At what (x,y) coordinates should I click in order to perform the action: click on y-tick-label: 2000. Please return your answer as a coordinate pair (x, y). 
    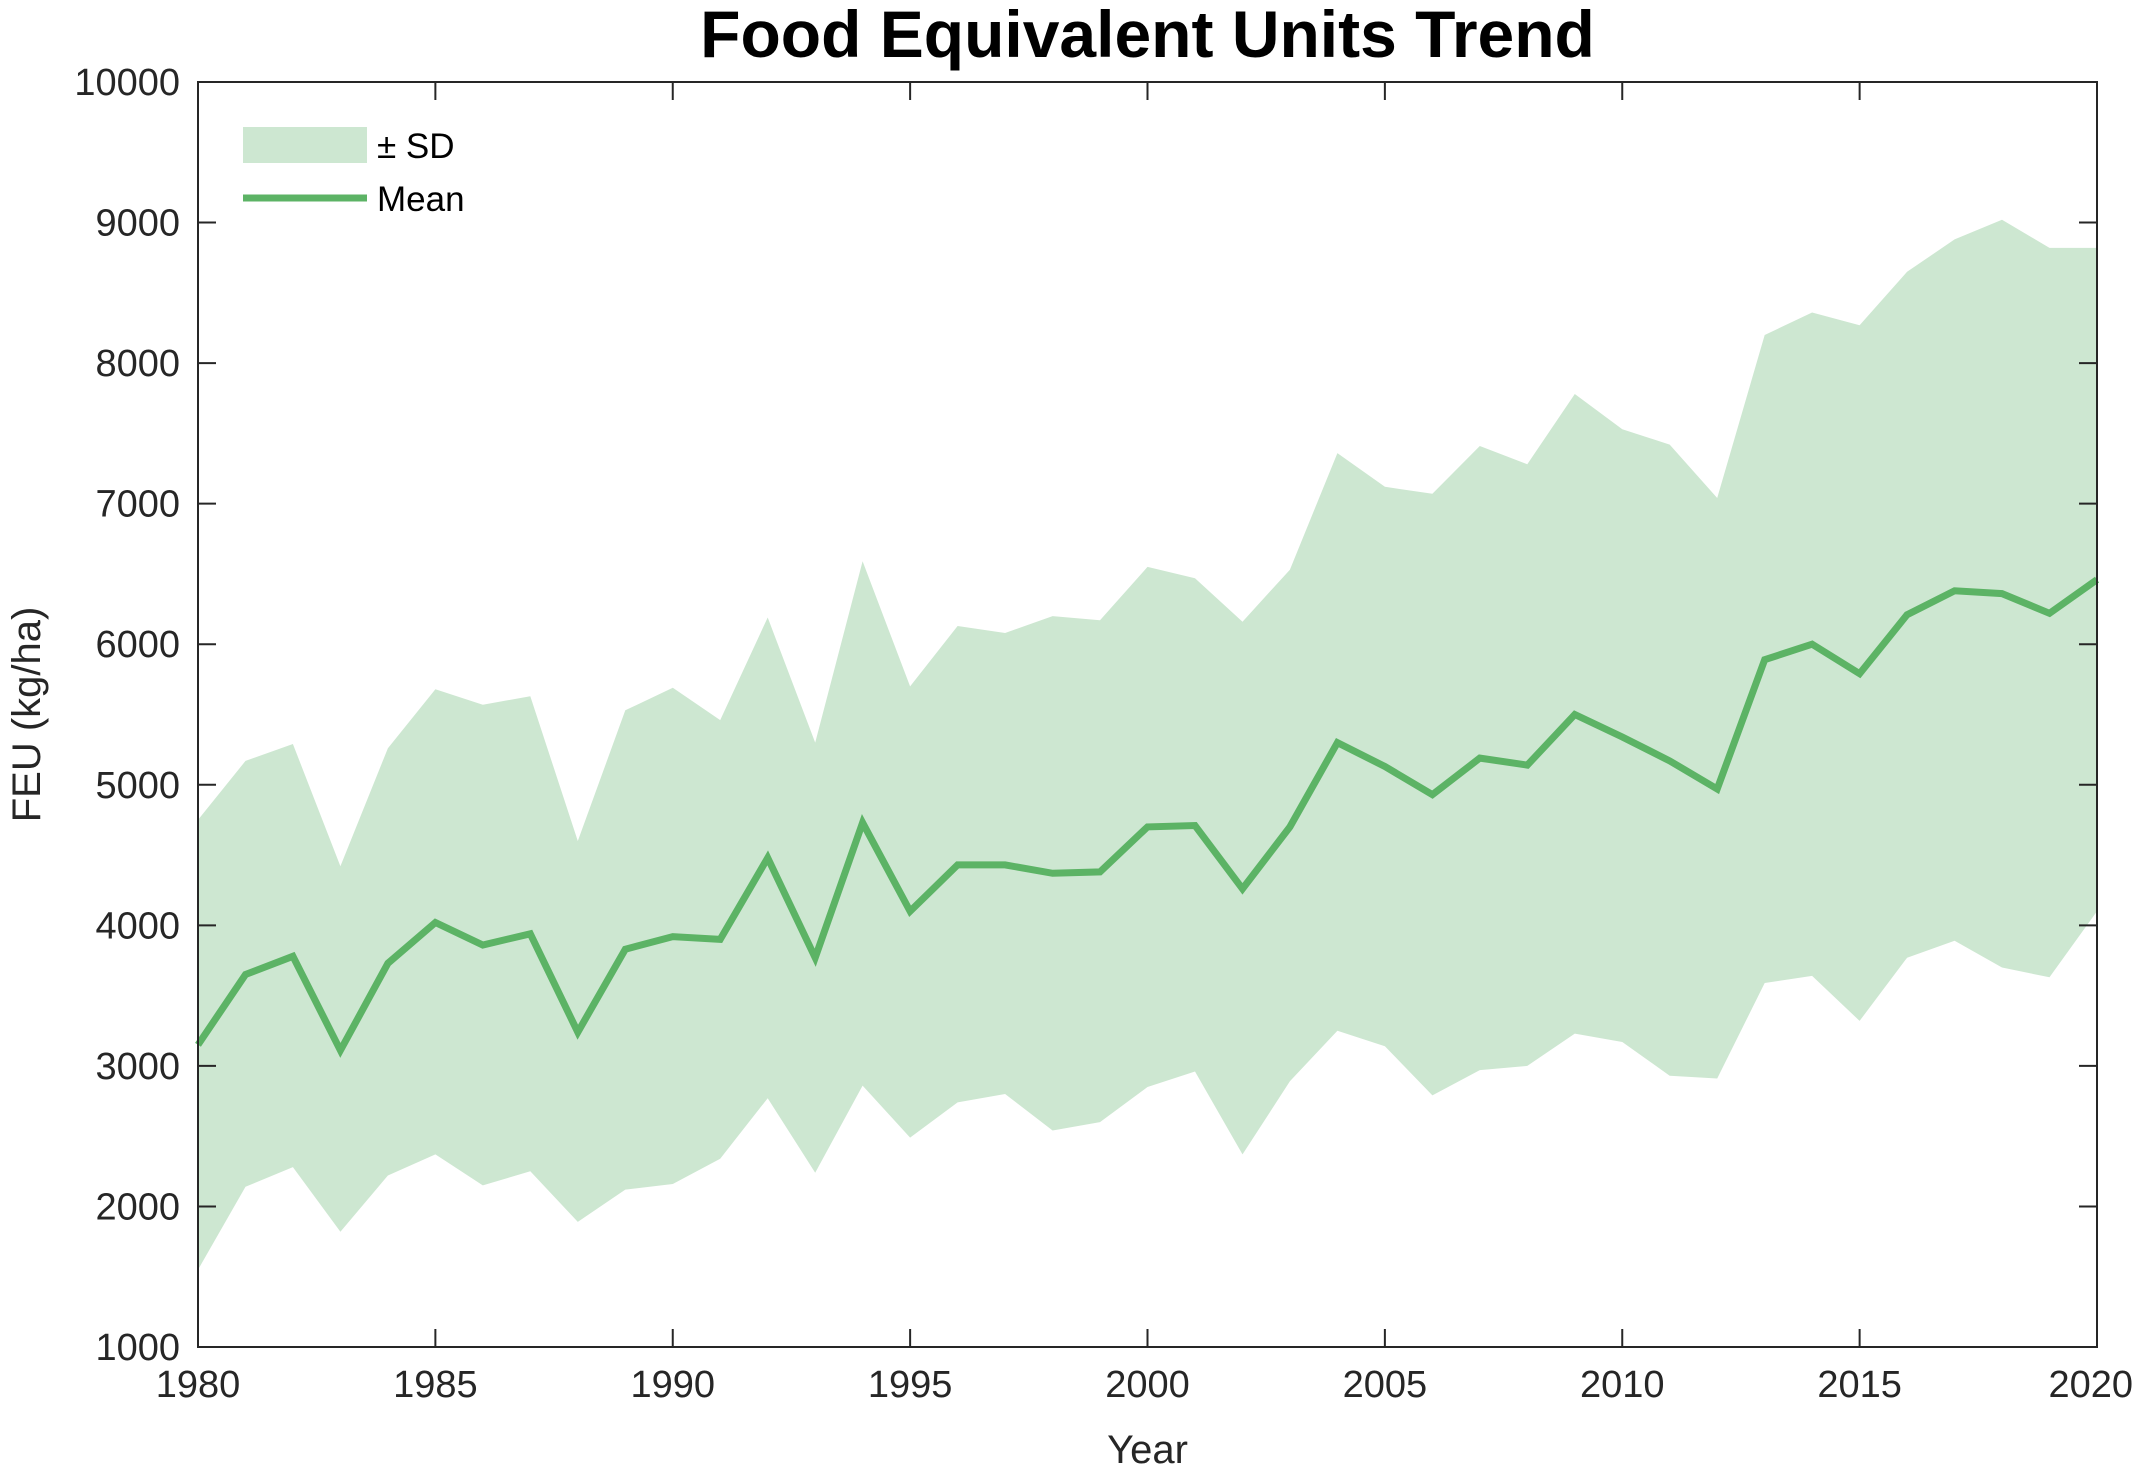
    Looking at the image, I should click on (137, 1207).